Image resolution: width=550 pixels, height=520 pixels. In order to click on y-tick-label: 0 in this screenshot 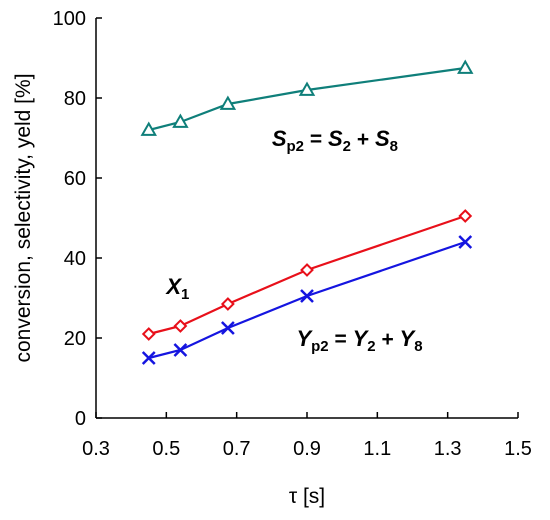, I will do `click(80, 419)`.